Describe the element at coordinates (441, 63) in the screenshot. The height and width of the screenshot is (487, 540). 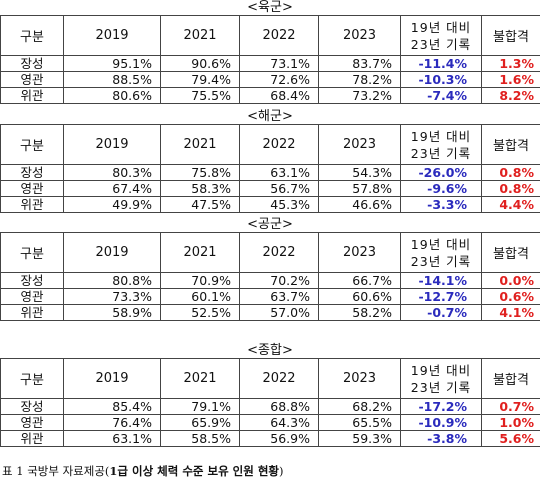
I see `diff-cell: -11.4%` at that location.